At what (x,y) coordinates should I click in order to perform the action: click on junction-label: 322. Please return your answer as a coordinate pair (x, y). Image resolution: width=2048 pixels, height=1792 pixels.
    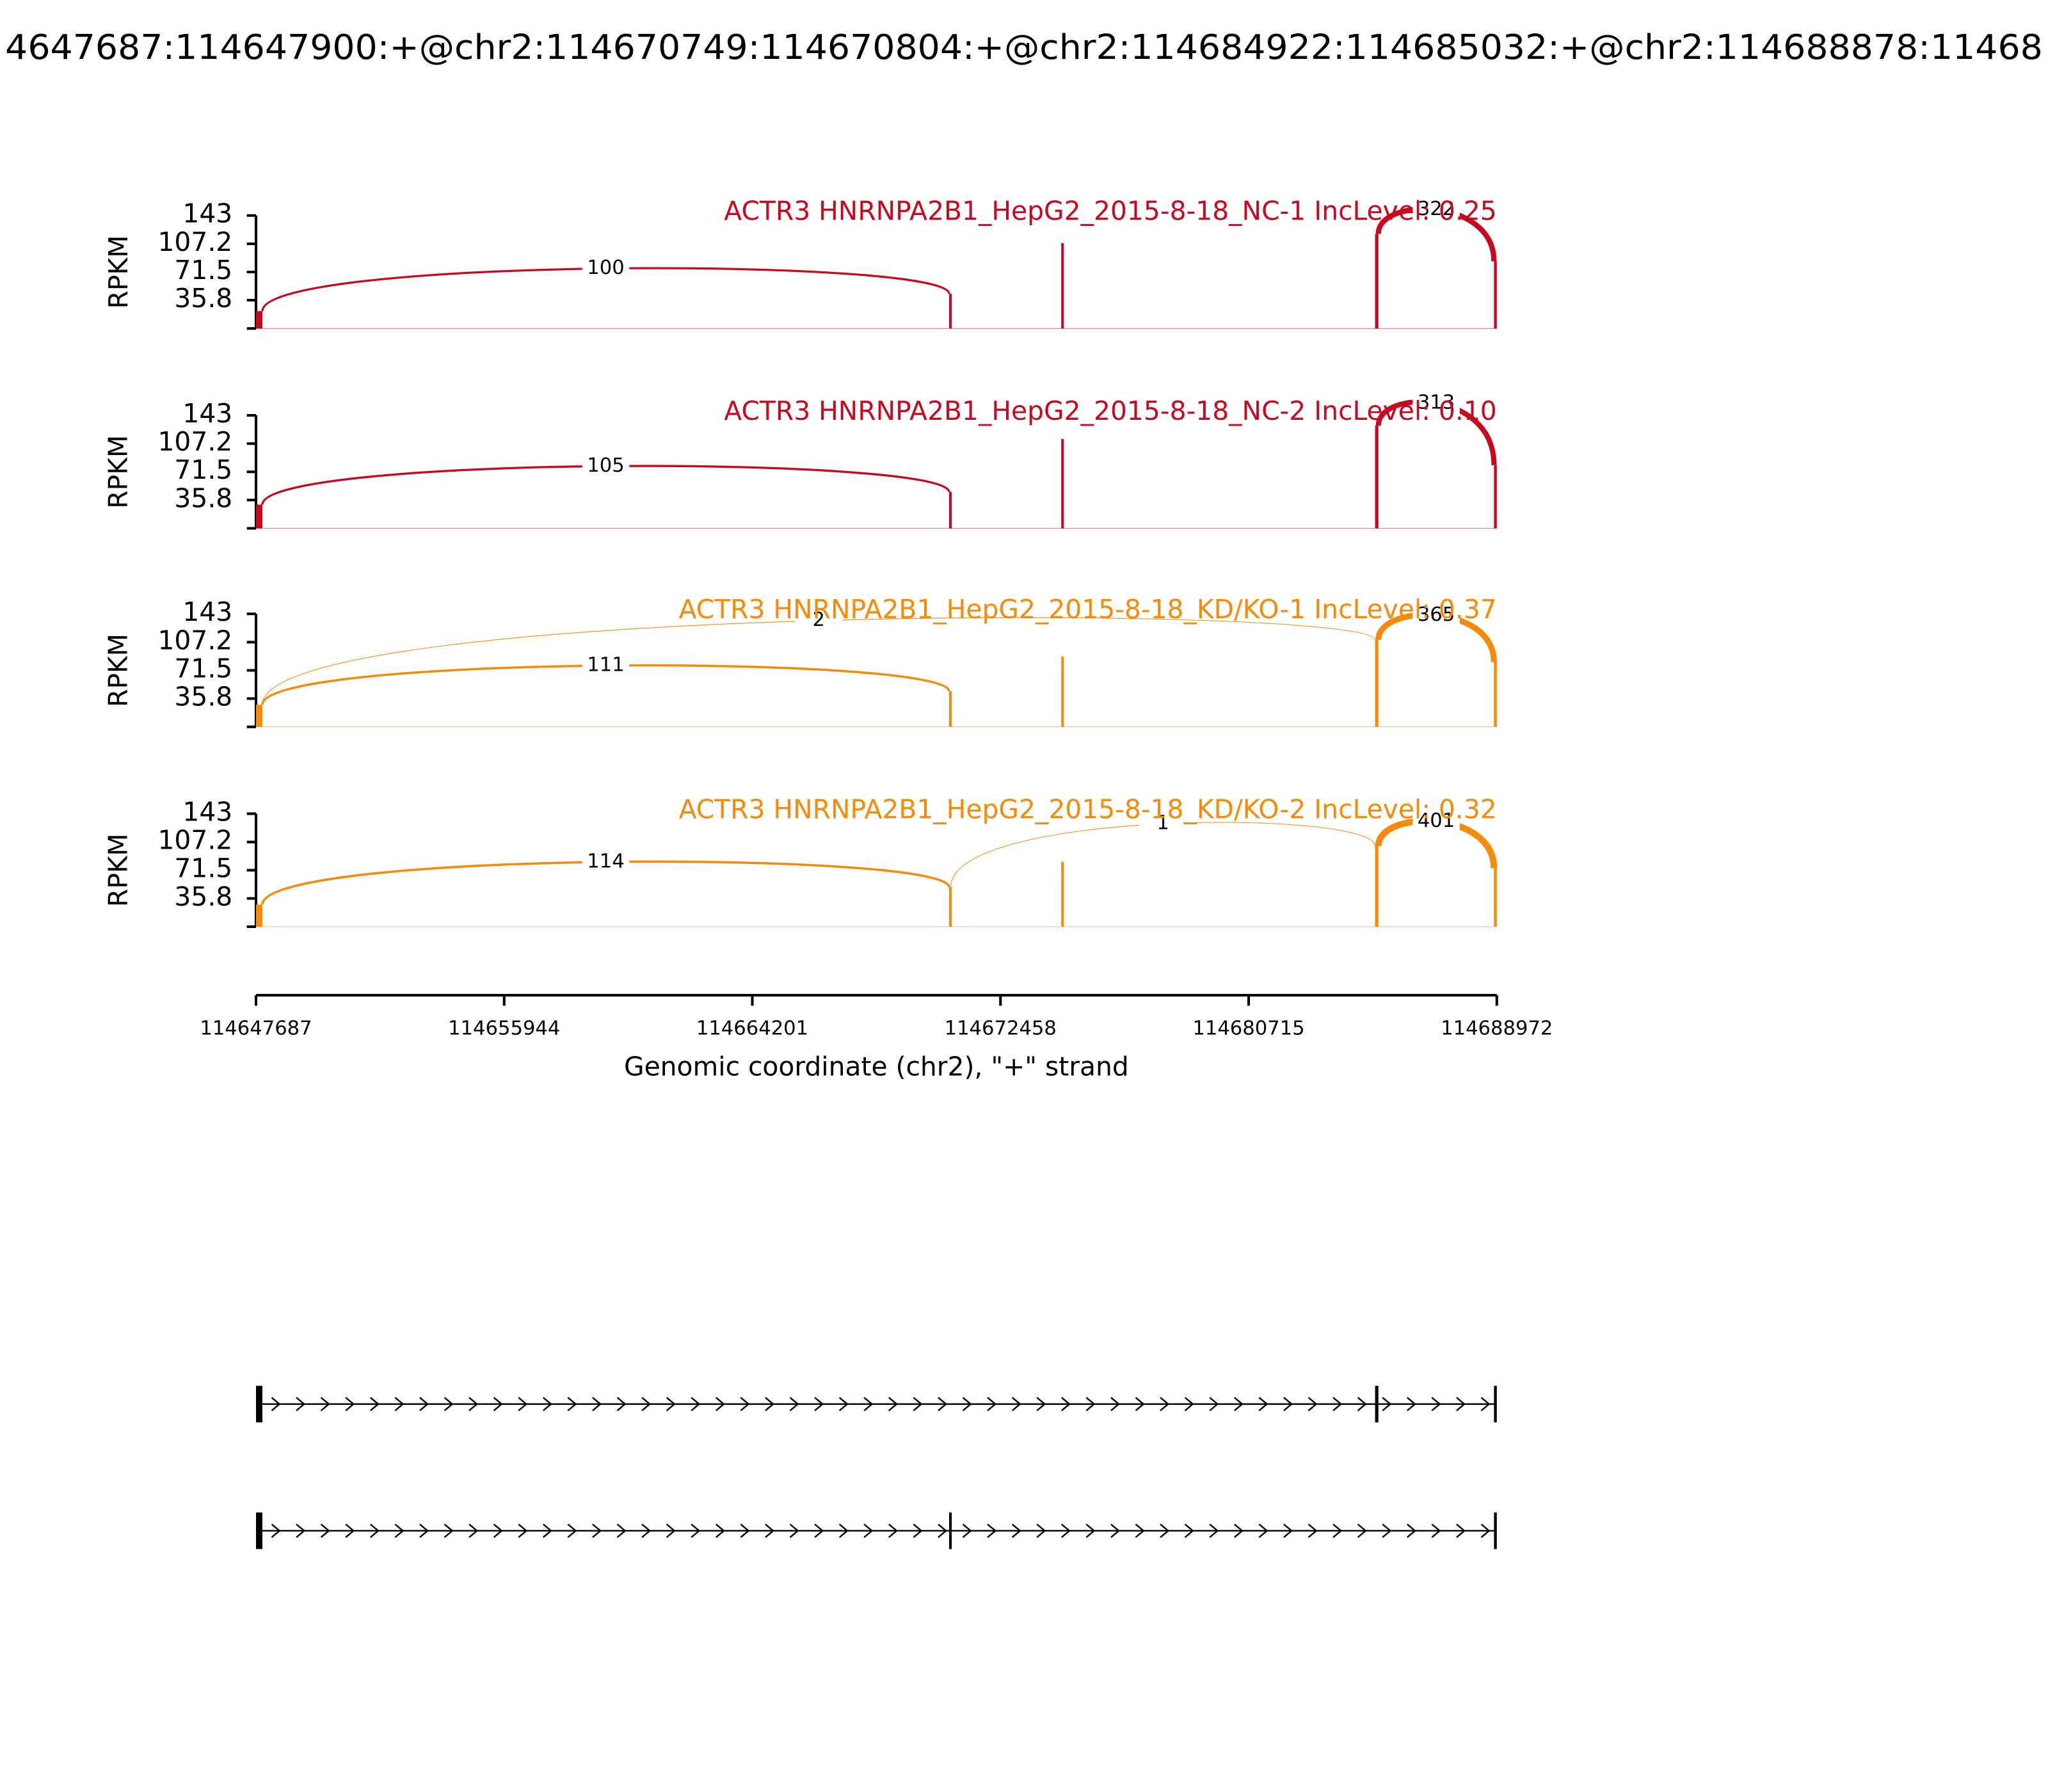
    Looking at the image, I should click on (1436, 209).